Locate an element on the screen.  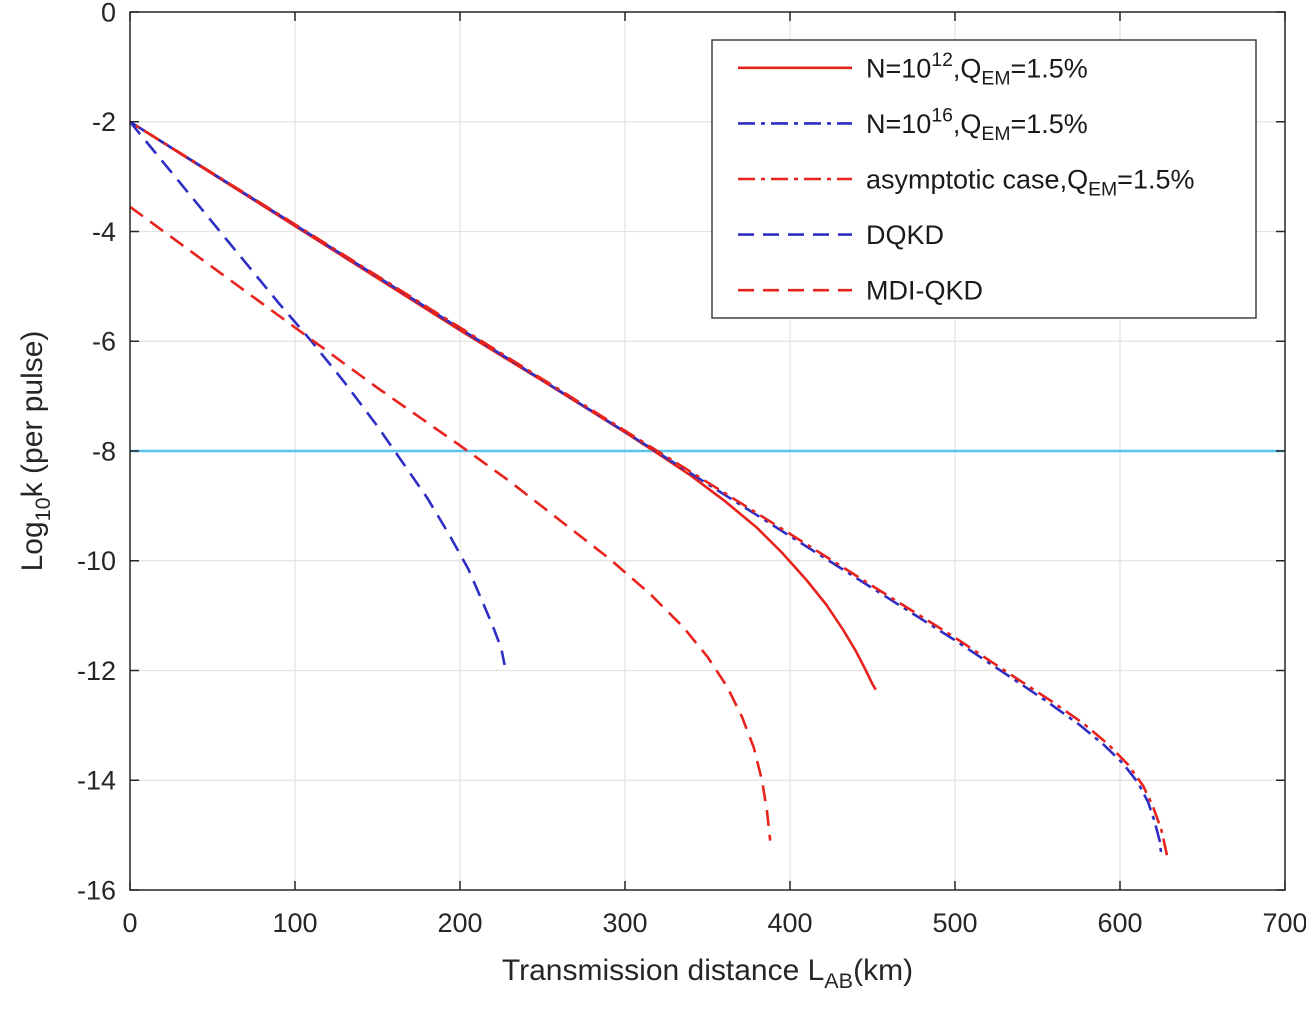
y-tick-label: 0 is located at coordinates (108, 13).